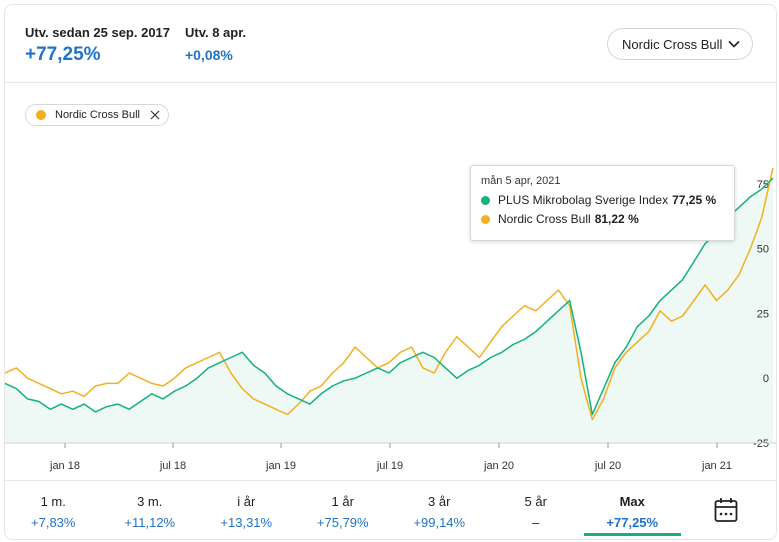 The width and height of the screenshot is (779, 542). What do you see at coordinates (694, 200) in the screenshot?
I see `tooltip-index-value: 77,25 %` at bounding box center [694, 200].